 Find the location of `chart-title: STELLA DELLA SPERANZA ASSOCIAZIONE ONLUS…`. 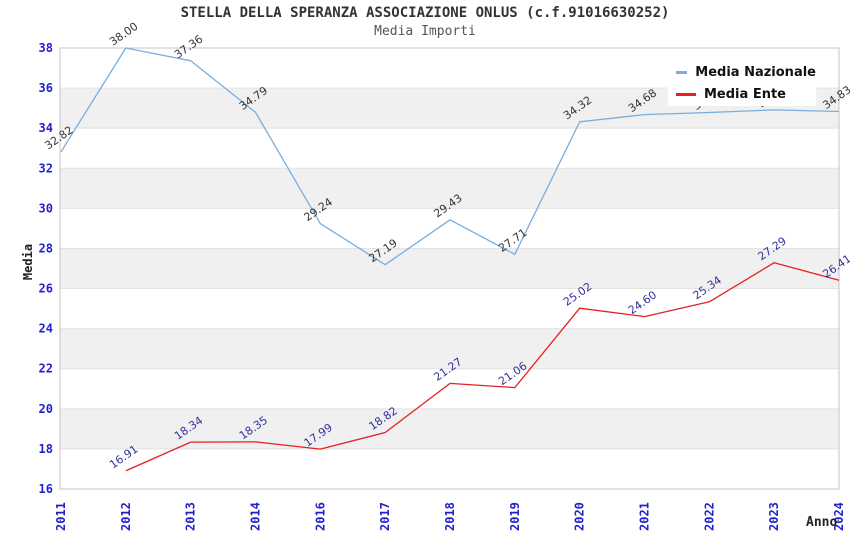

chart-title: STELLA DELLA SPERANZA ASSOCIAZIONE ONLUS… is located at coordinates (425, 13).